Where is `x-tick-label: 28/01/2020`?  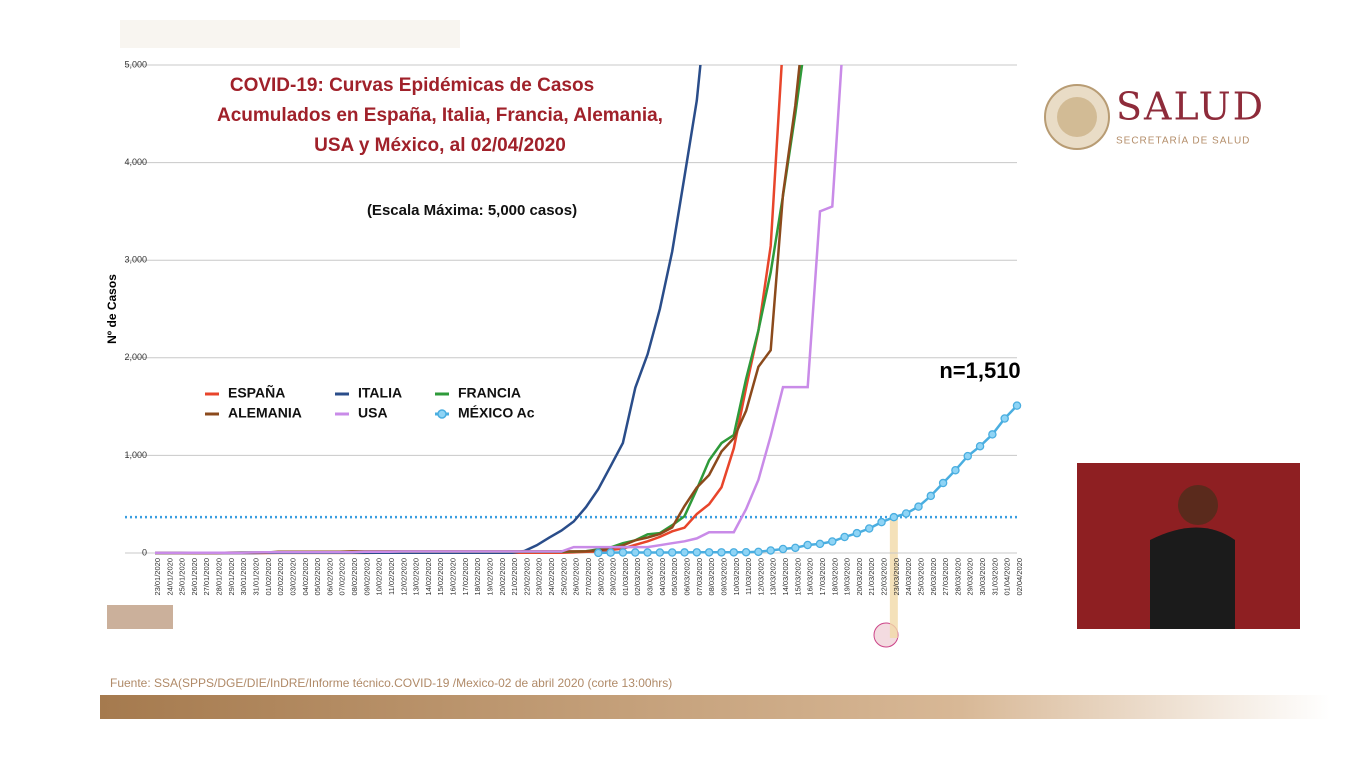
x-tick-label: 28/01/2020 is located at coordinates (219, 577).